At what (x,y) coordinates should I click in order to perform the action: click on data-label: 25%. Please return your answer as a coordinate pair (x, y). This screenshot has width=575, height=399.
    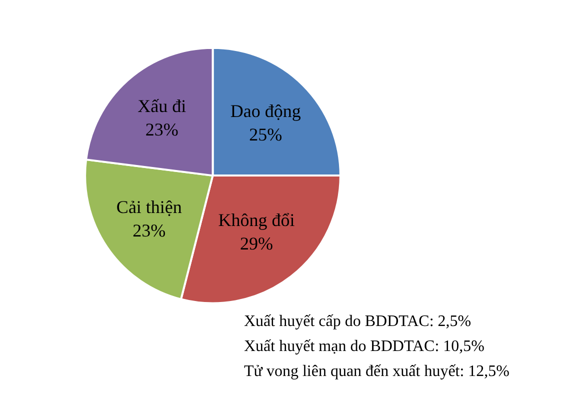
    Looking at the image, I should click on (265, 134).